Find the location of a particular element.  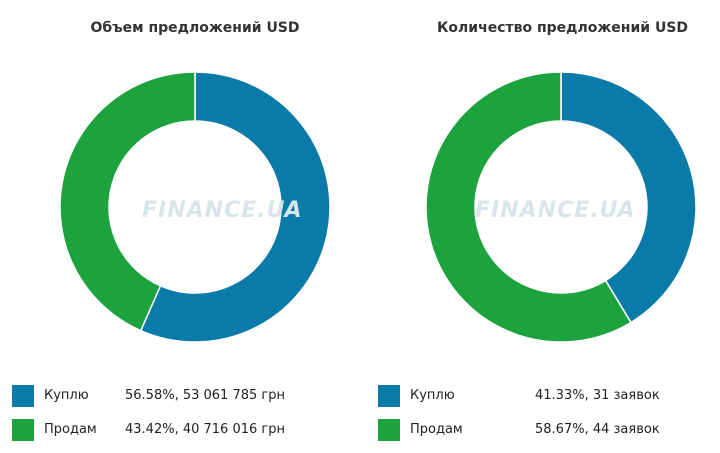

legend-value-sell: 58.67%, 44 заявок is located at coordinates (597, 429).